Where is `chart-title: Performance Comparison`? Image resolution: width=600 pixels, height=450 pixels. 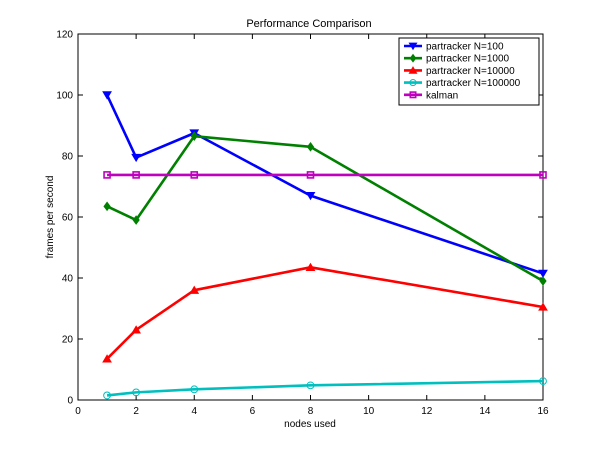 chart-title: Performance Comparison is located at coordinates (308, 24).